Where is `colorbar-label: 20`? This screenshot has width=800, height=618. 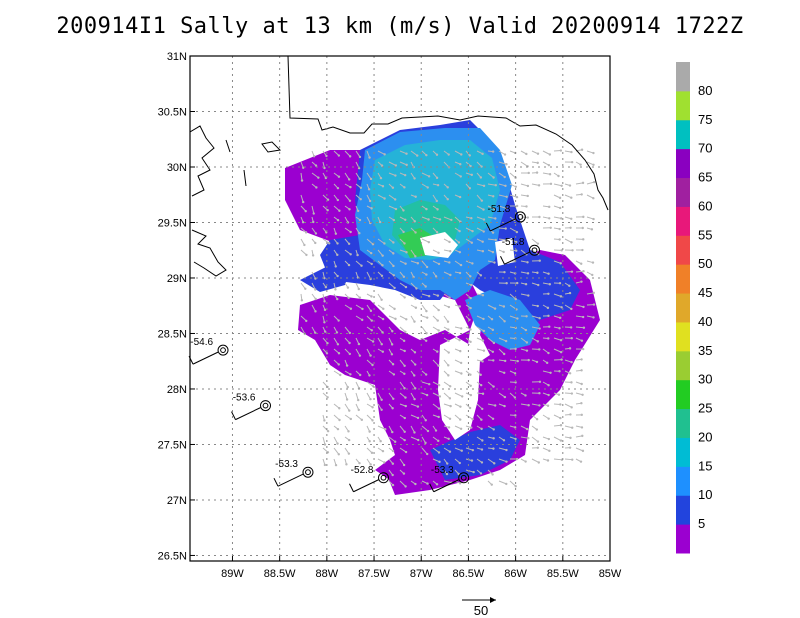 colorbar-label: 20 is located at coordinates (705, 436).